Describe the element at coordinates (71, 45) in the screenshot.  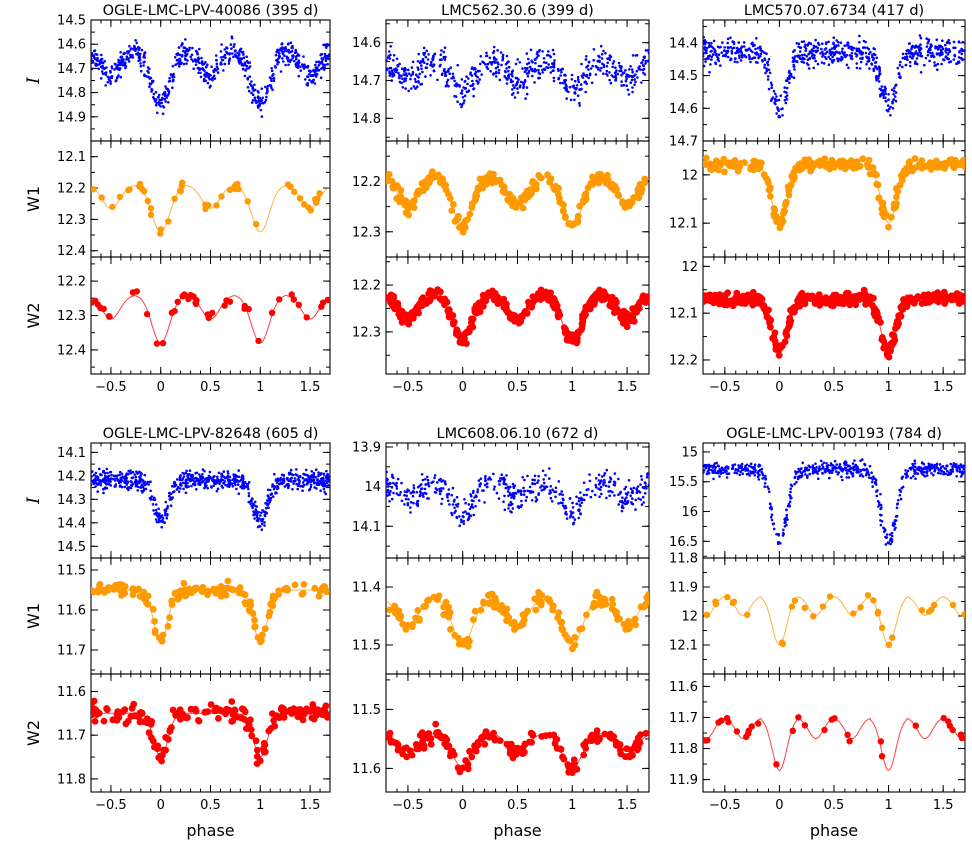
I see `y-tick-label: 14.6` at that location.